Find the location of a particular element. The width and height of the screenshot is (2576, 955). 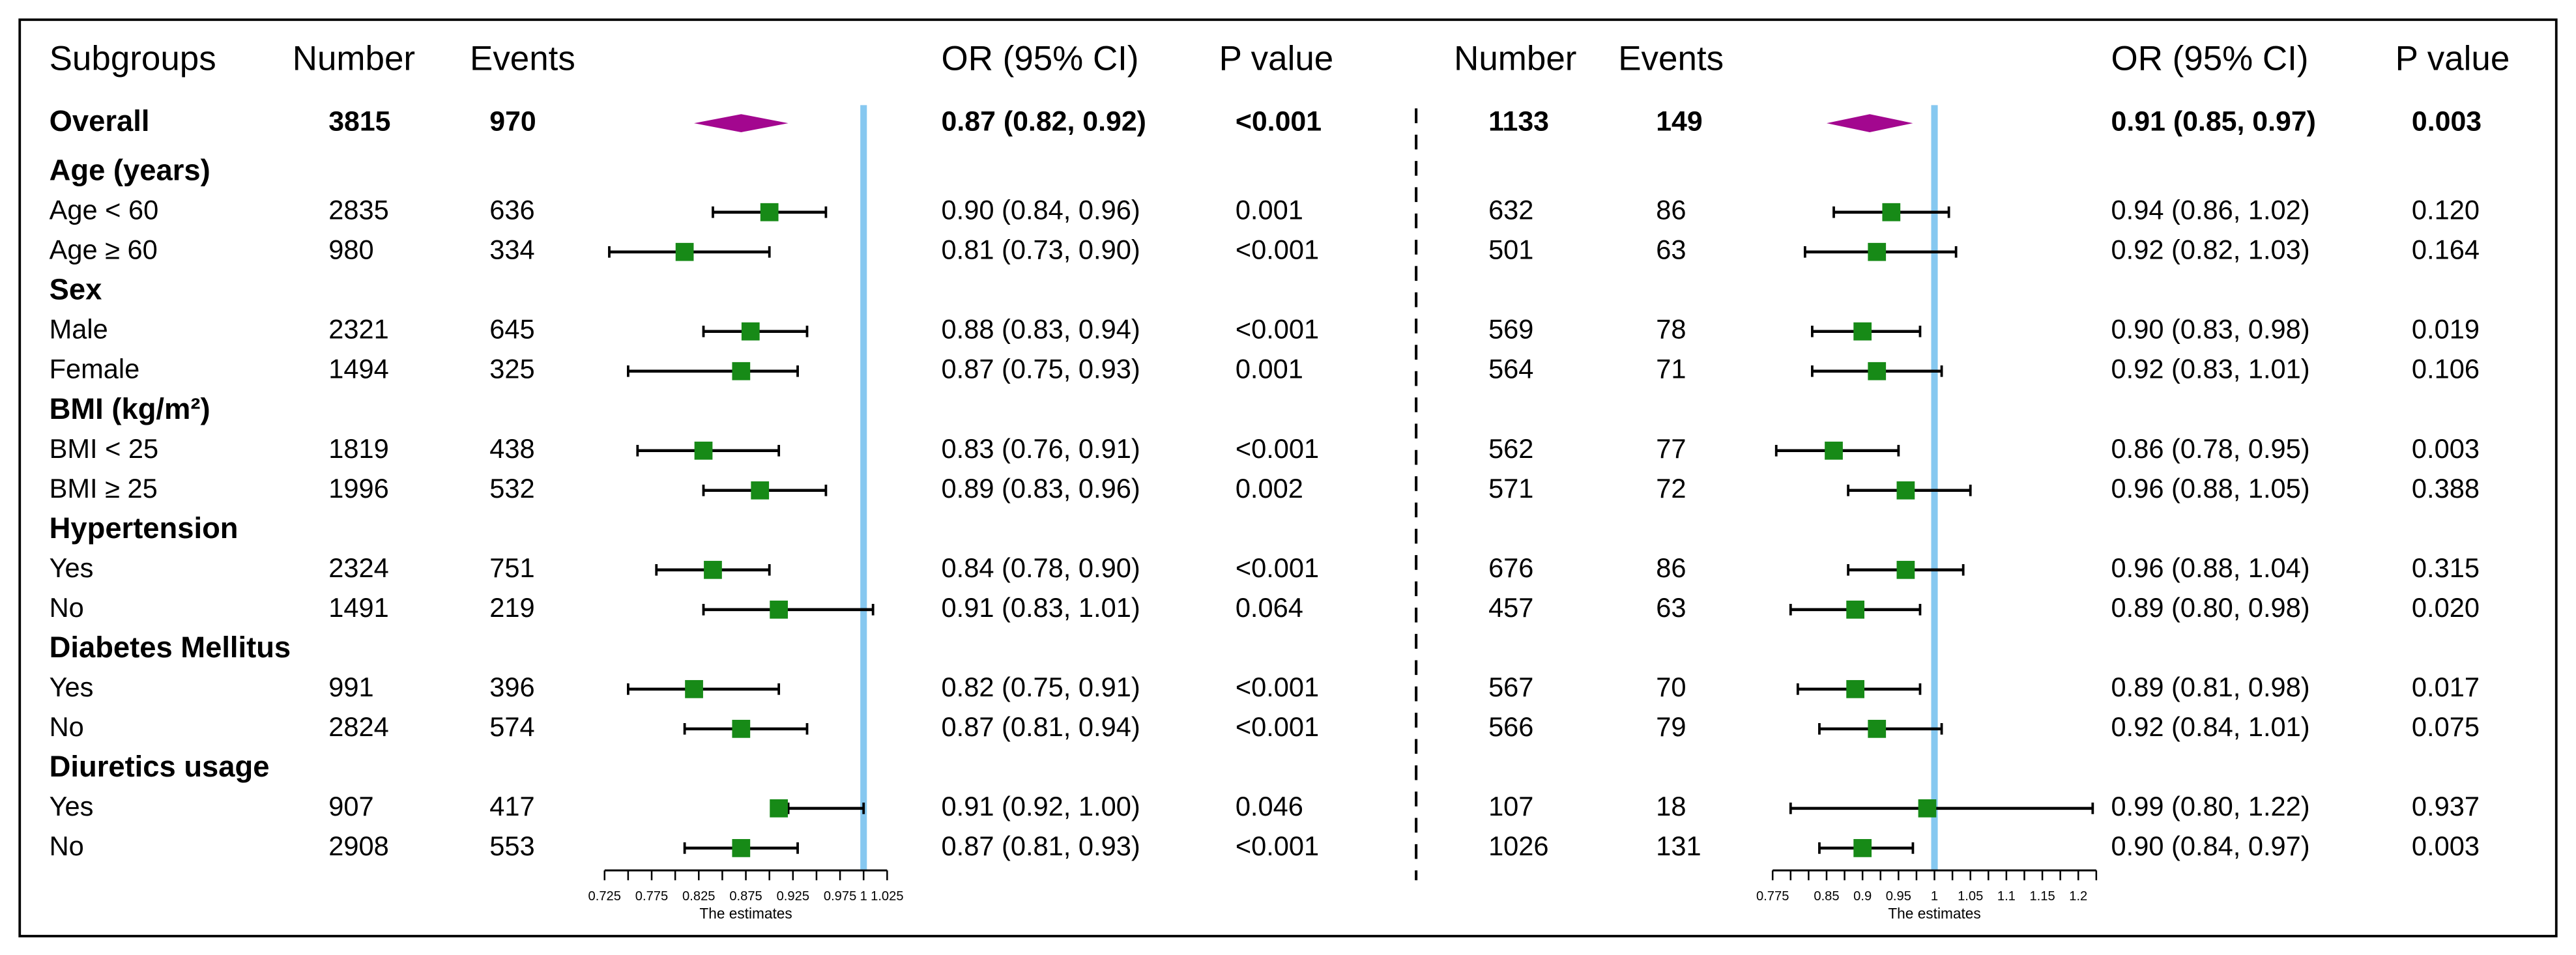

x-tick-label: 0.875 is located at coordinates (745, 897).